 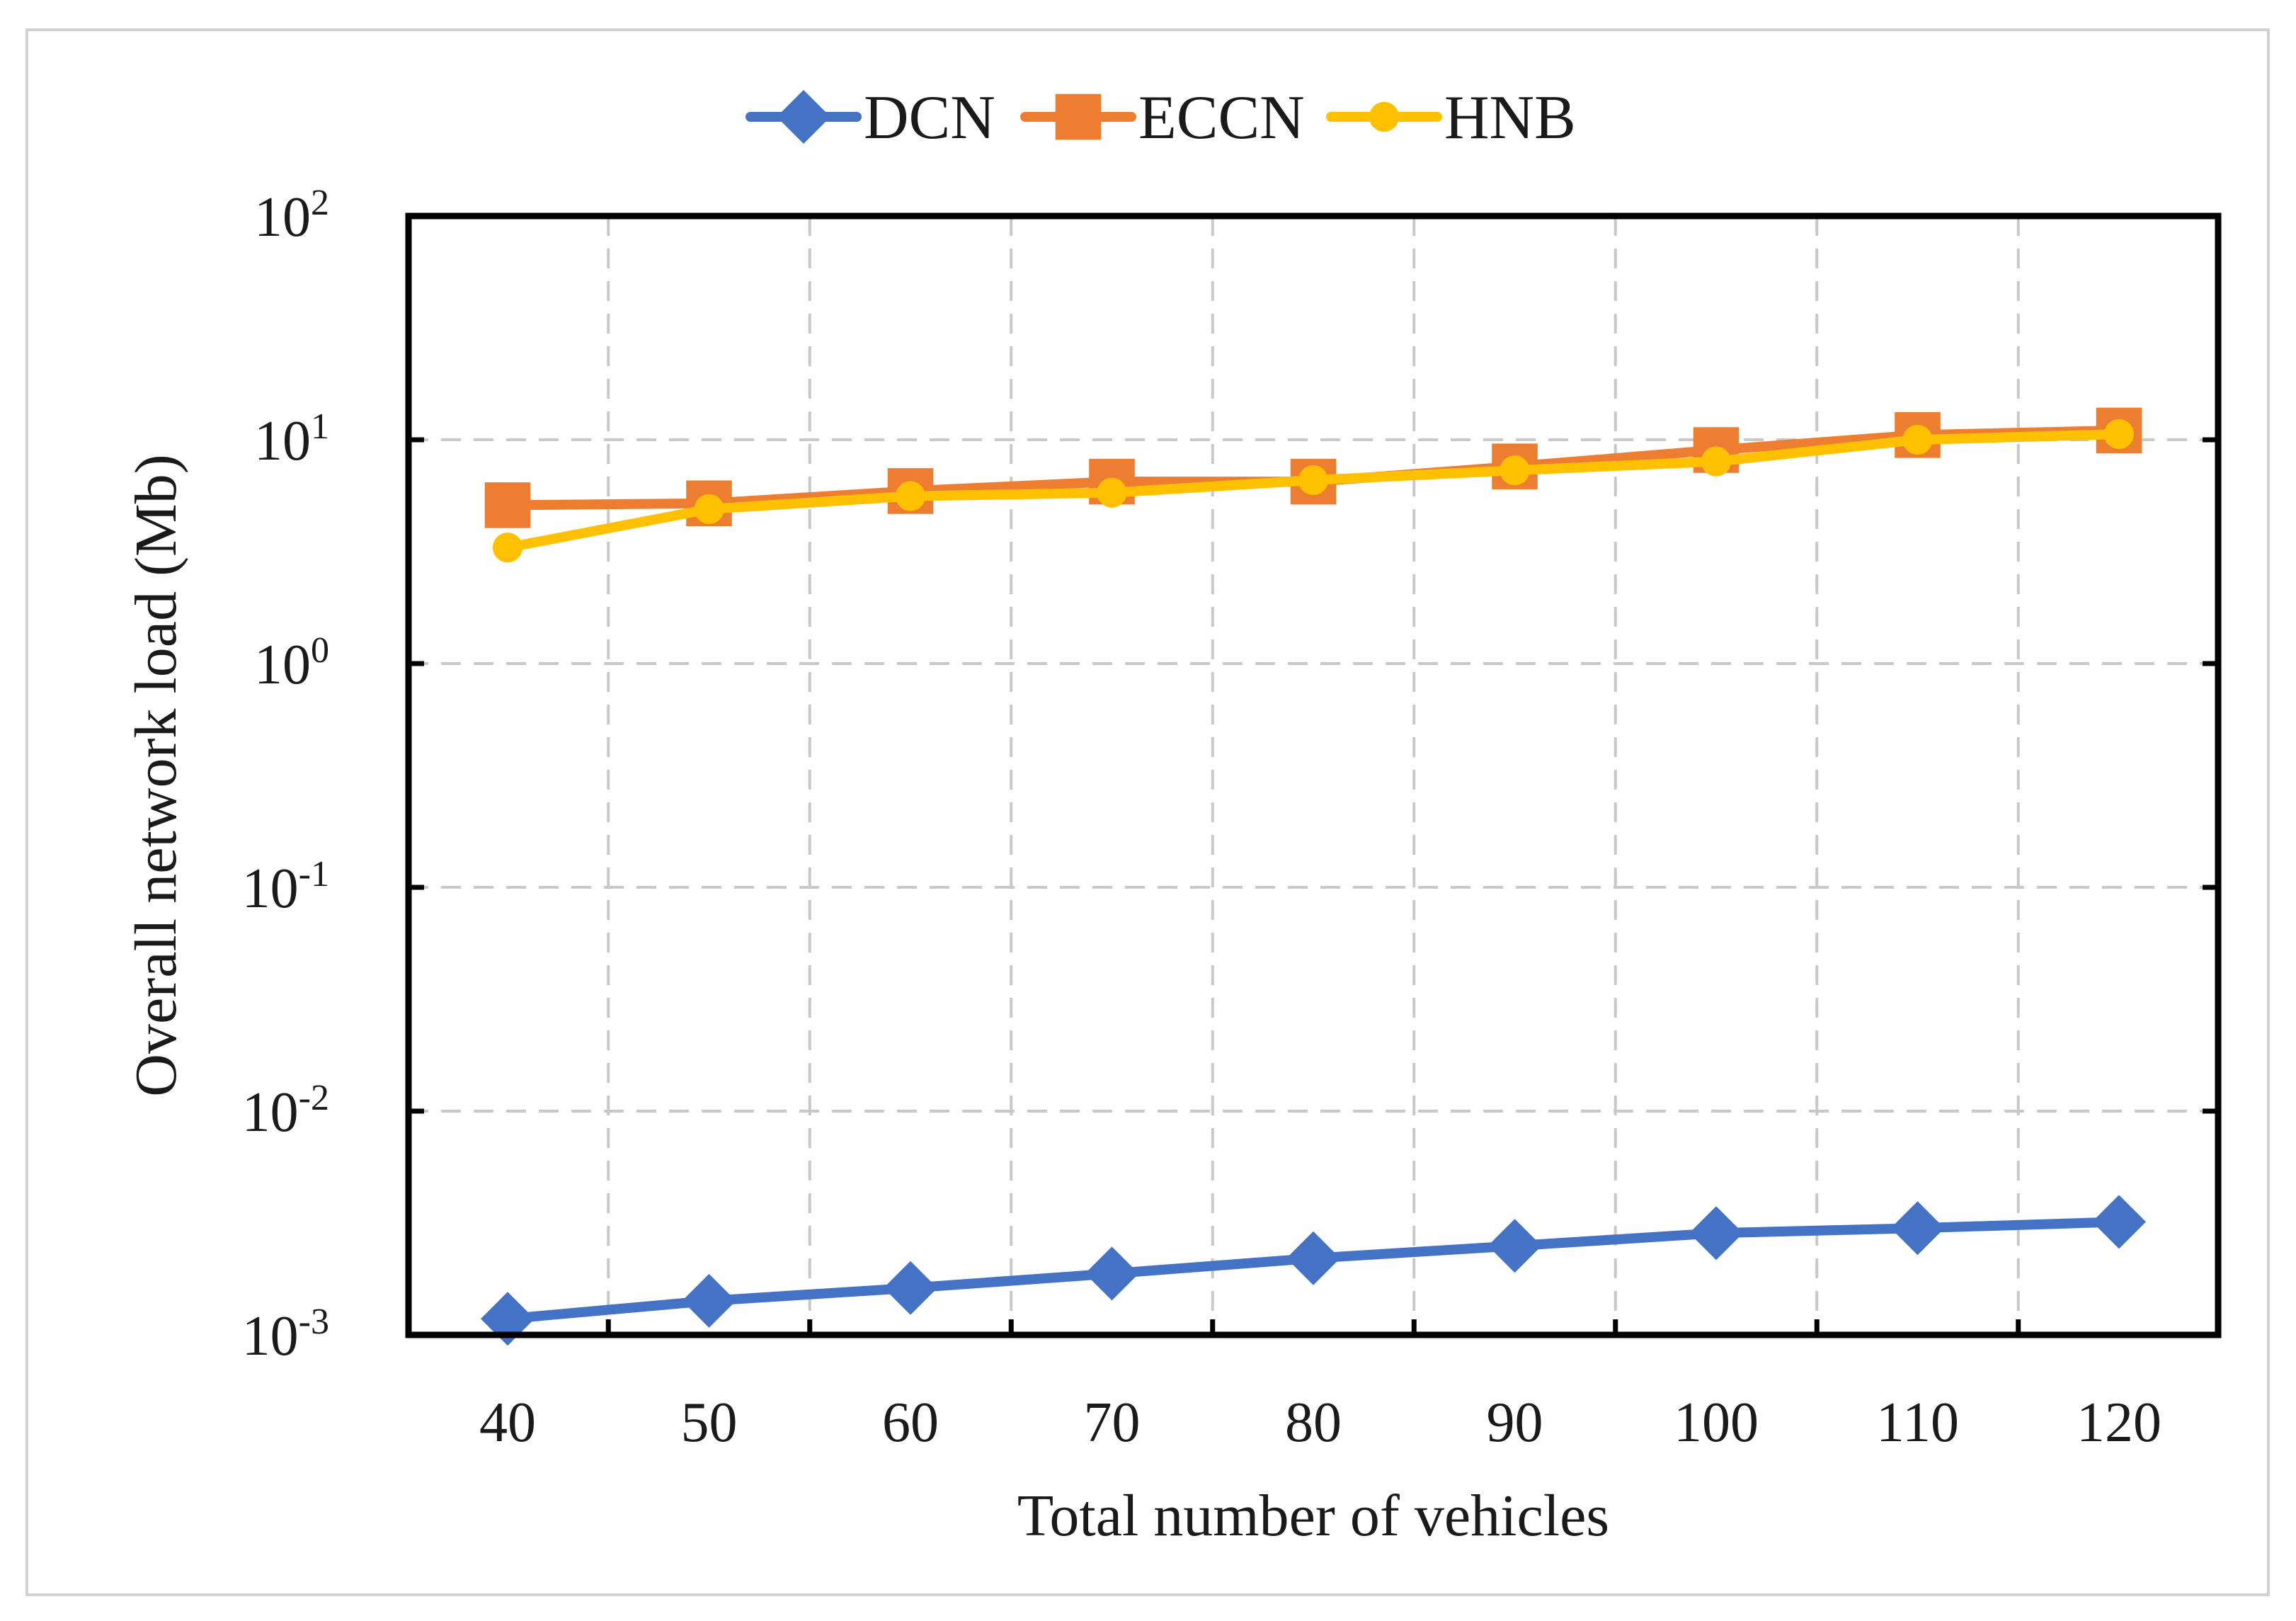 I want to click on y-tick-label: 10⁰, so click(x=291, y=663).